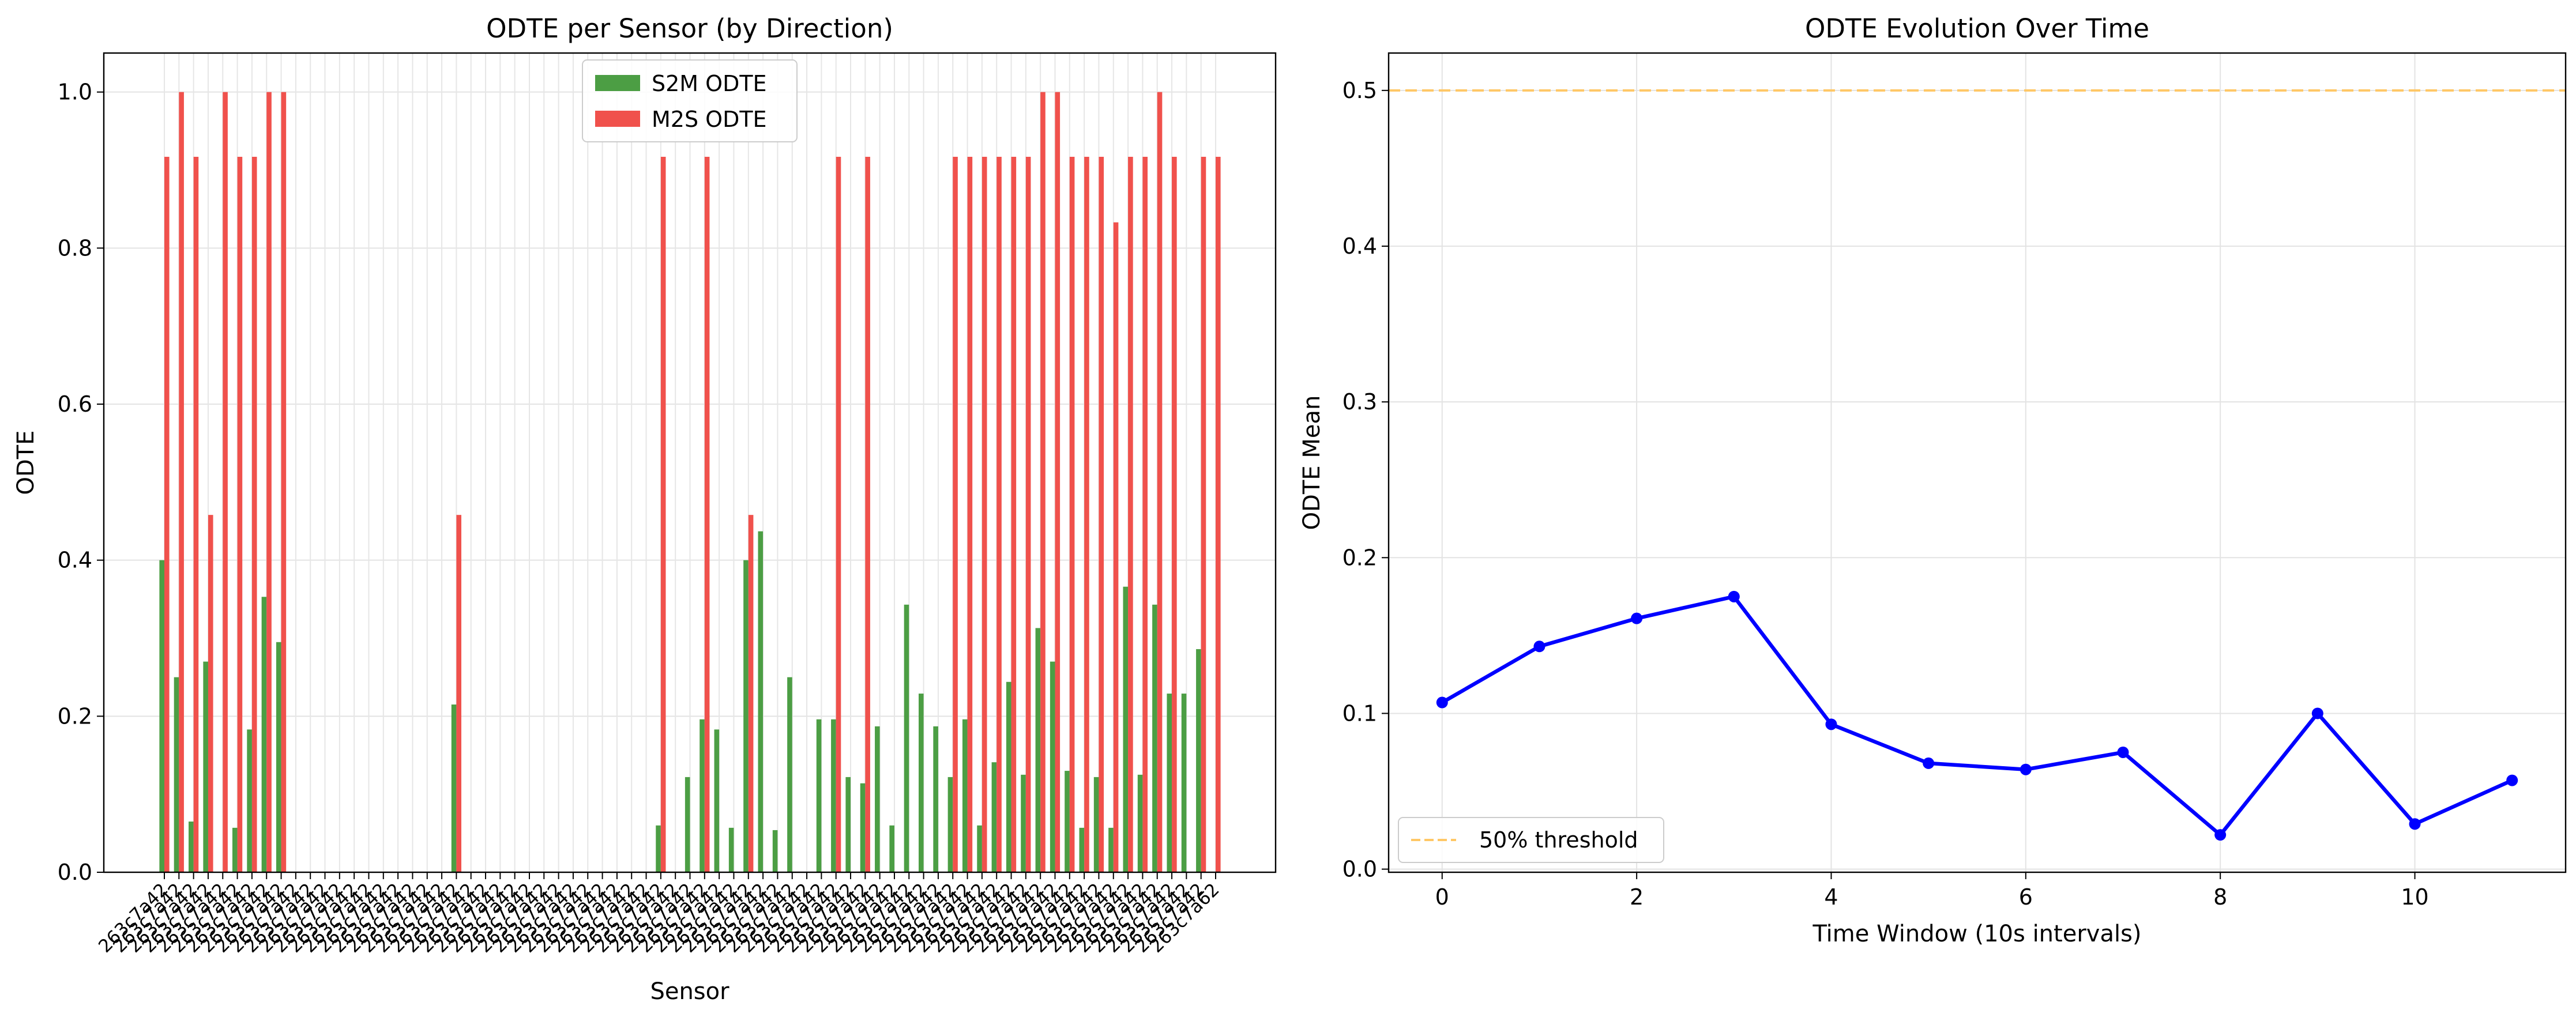 The height and width of the screenshot is (1021, 2576). What do you see at coordinates (689, 991) in the screenshot?
I see `bar-chart-x-axis-label: Sensor` at bounding box center [689, 991].